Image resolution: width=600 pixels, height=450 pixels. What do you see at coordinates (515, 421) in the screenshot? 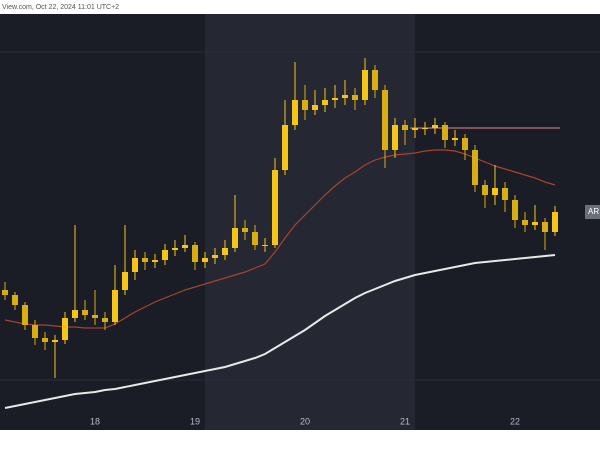
I see `x-tick-label: 22` at bounding box center [515, 421].